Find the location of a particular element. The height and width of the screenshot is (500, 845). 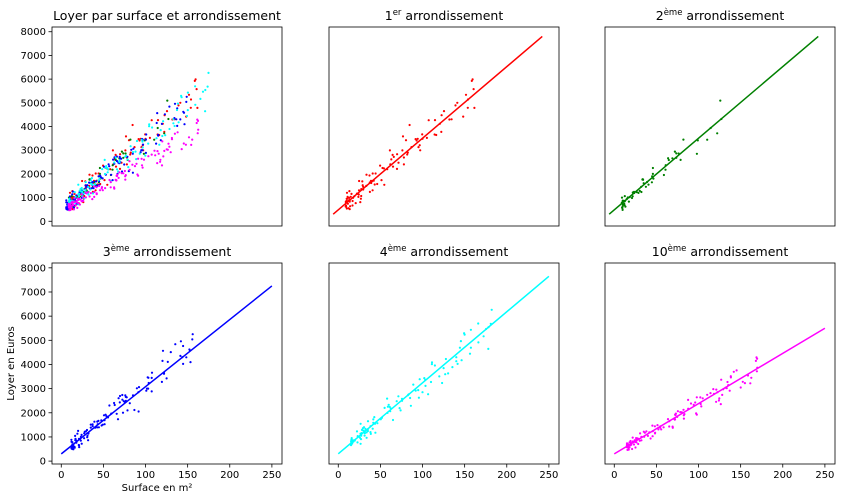

y-axis-label: Loyer en Euros is located at coordinates (11, 363).